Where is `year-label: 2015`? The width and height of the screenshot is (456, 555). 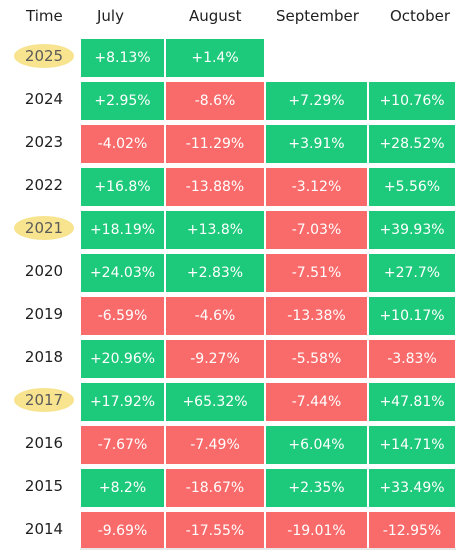
year-label: 2015 is located at coordinates (44, 486).